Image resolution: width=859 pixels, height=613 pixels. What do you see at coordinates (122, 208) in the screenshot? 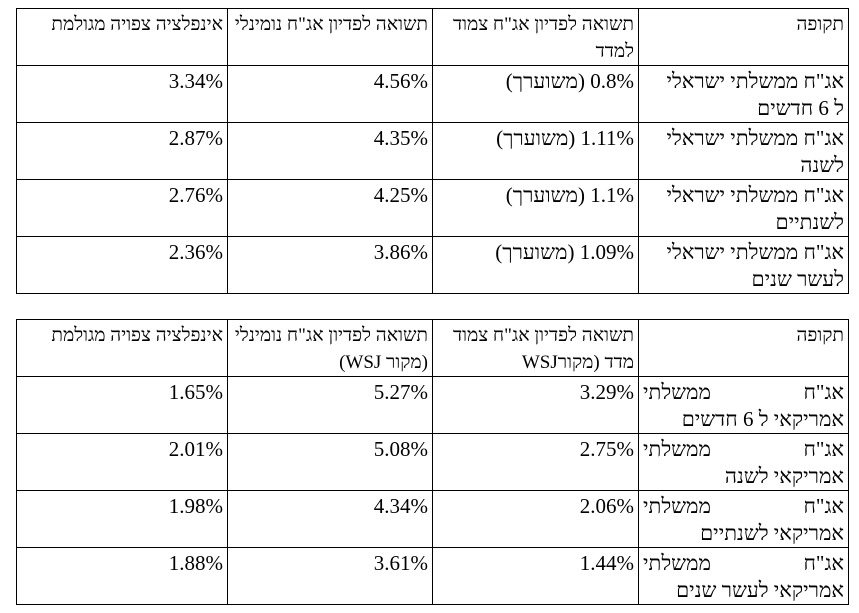
I see `implied-inflation-cell: 2.76%` at bounding box center [122, 208].